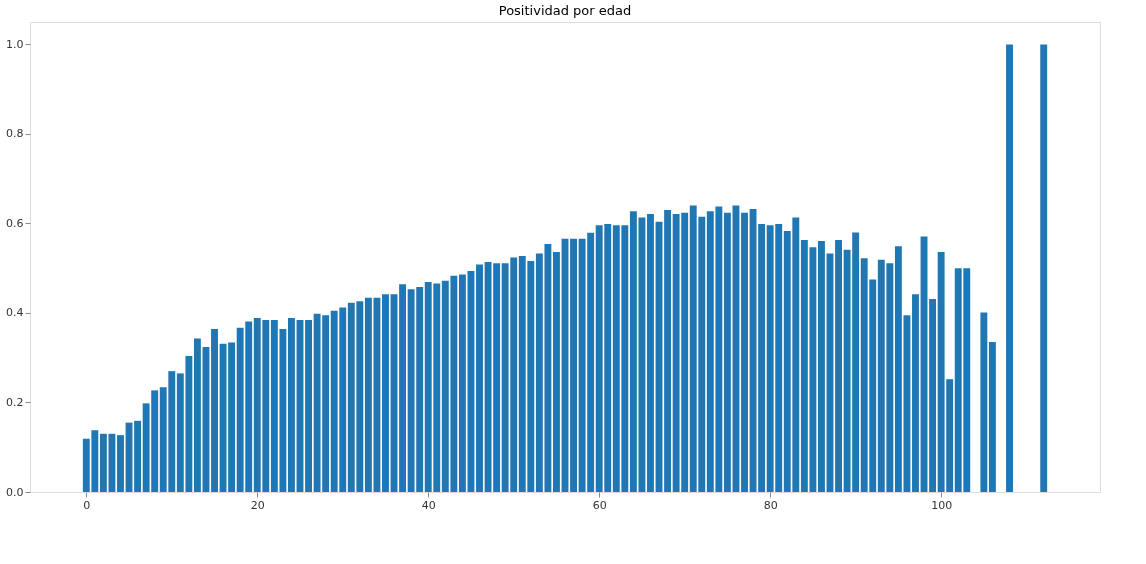  What do you see at coordinates (565, 10) in the screenshot?
I see `chart-title: Positividad por edad` at bounding box center [565, 10].